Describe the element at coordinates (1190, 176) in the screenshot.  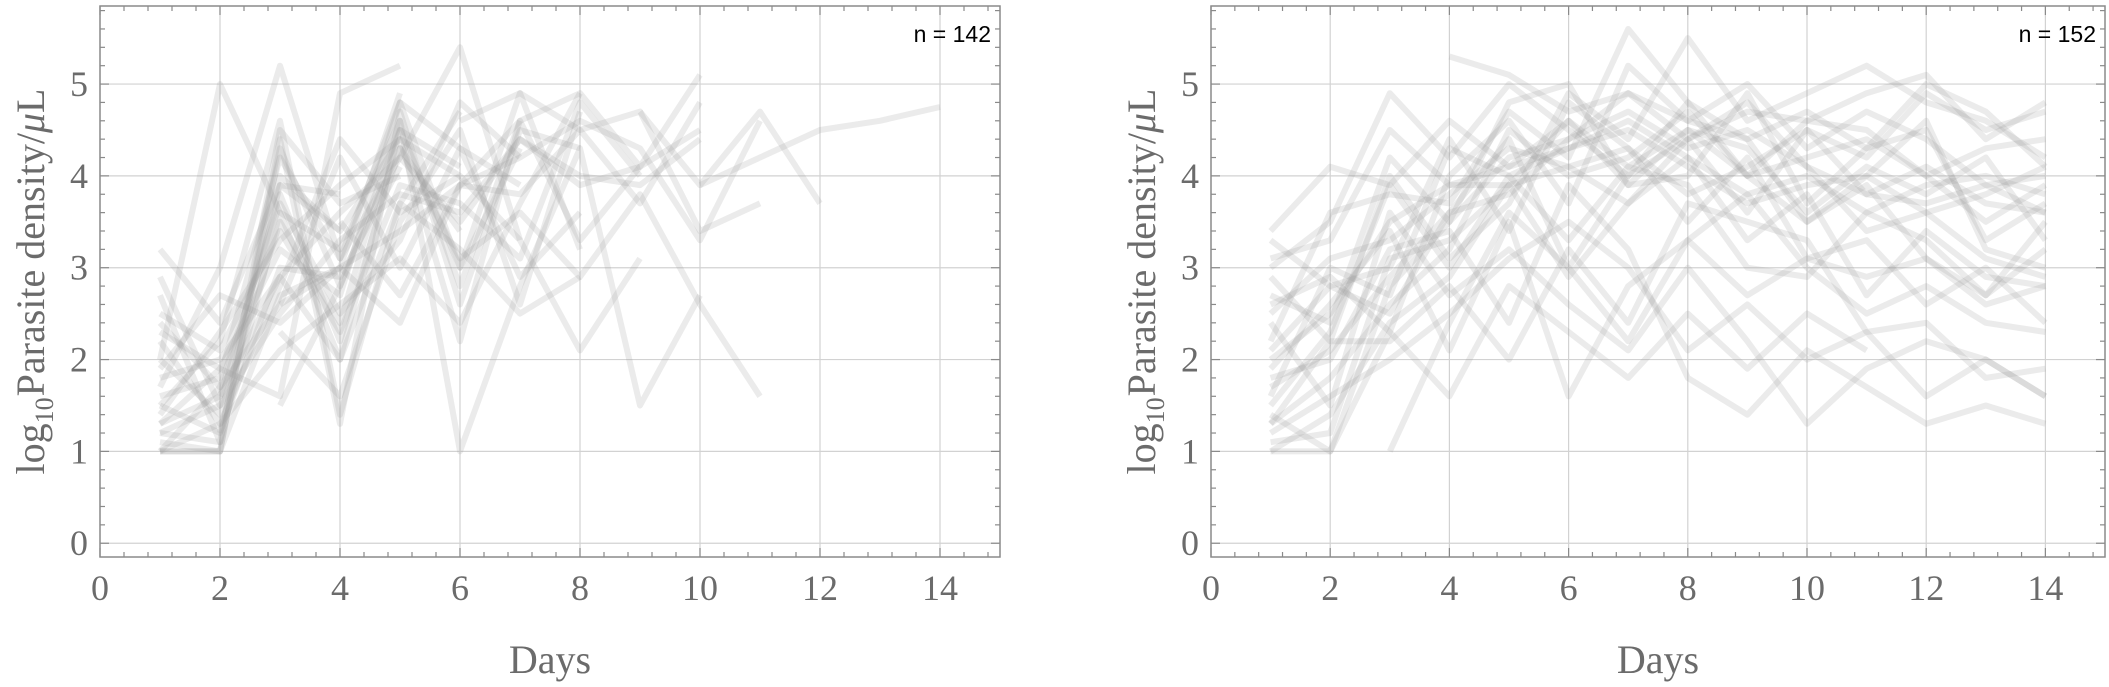
I see `y-tick-label: 4` at that location.